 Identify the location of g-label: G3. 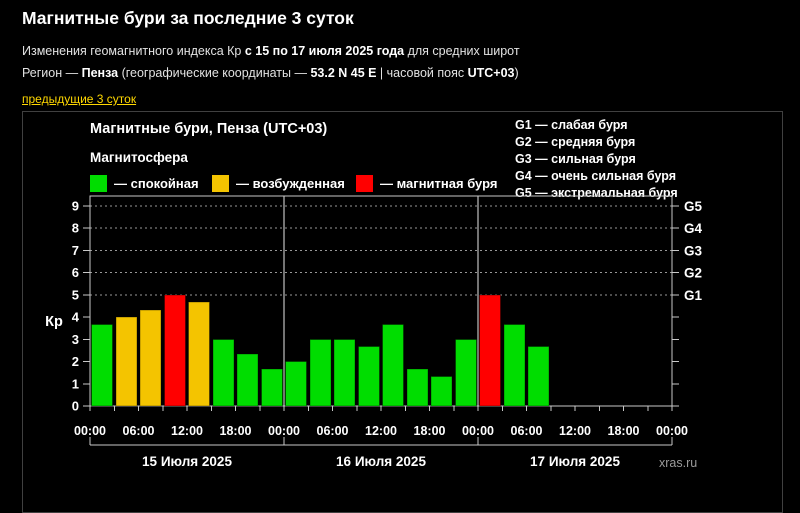
(693, 250).